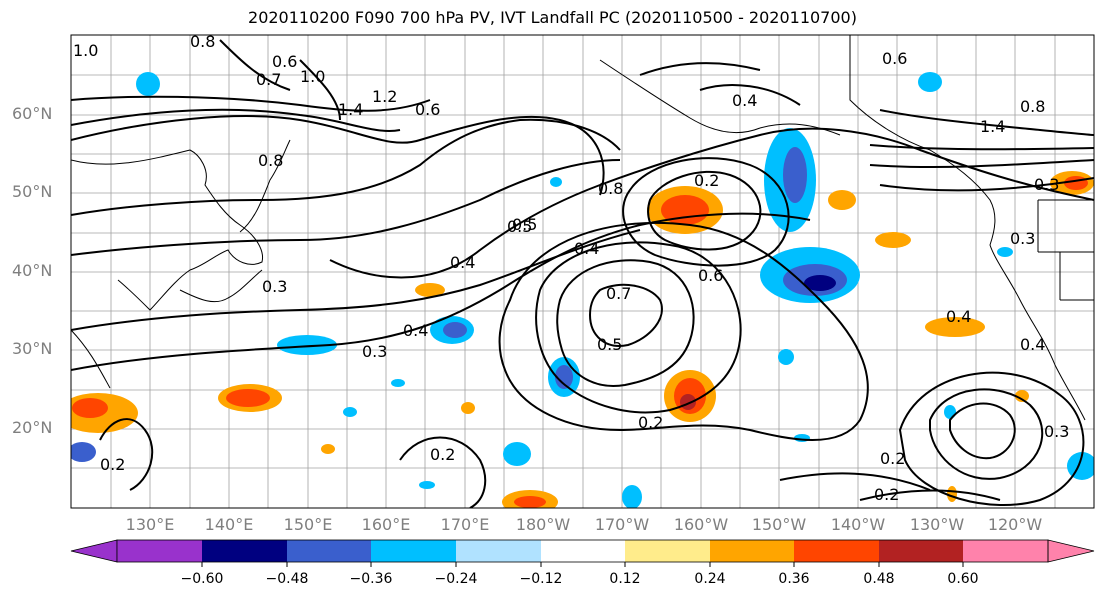 The width and height of the screenshot is (1105, 601). I want to click on colorbar-tick-label: −0.36, so click(371, 579).